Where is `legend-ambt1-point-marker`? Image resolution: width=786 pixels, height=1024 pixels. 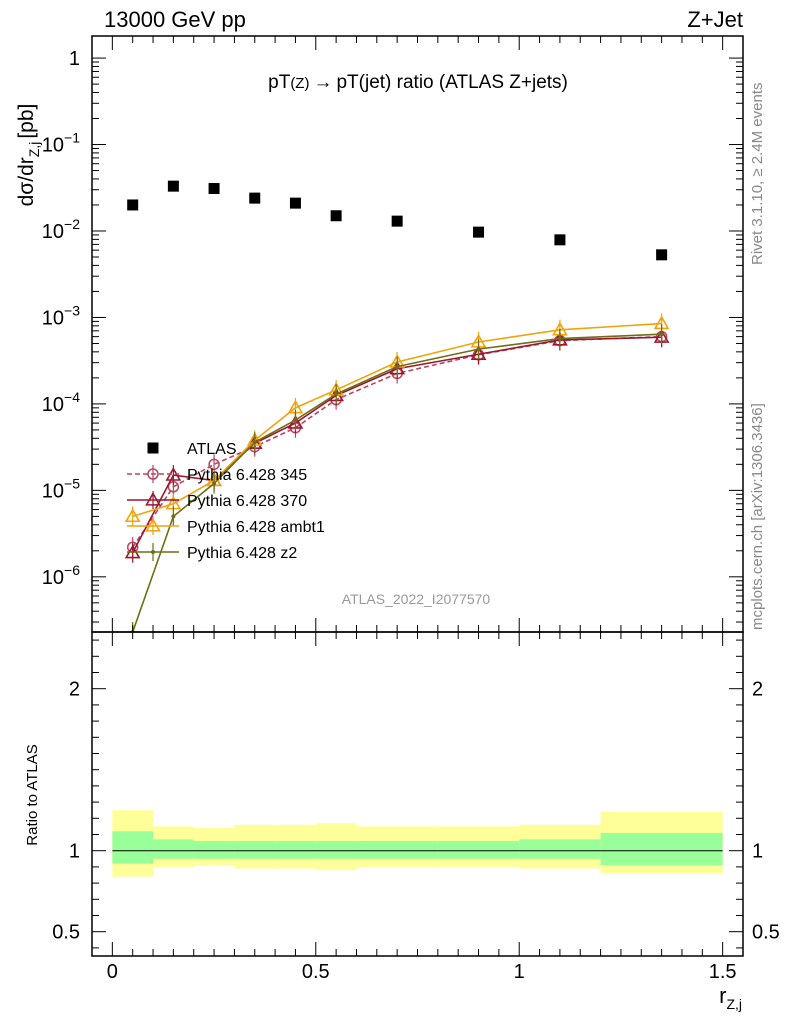 legend-ambt1-point-marker is located at coordinates (153, 524).